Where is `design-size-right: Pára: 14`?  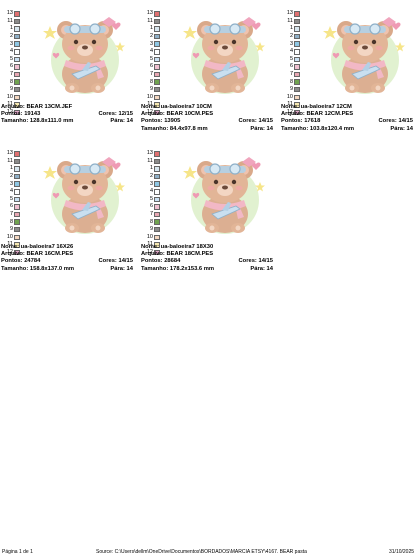
design-size-right: Pára: 14 is located at coordinates (401, 129).